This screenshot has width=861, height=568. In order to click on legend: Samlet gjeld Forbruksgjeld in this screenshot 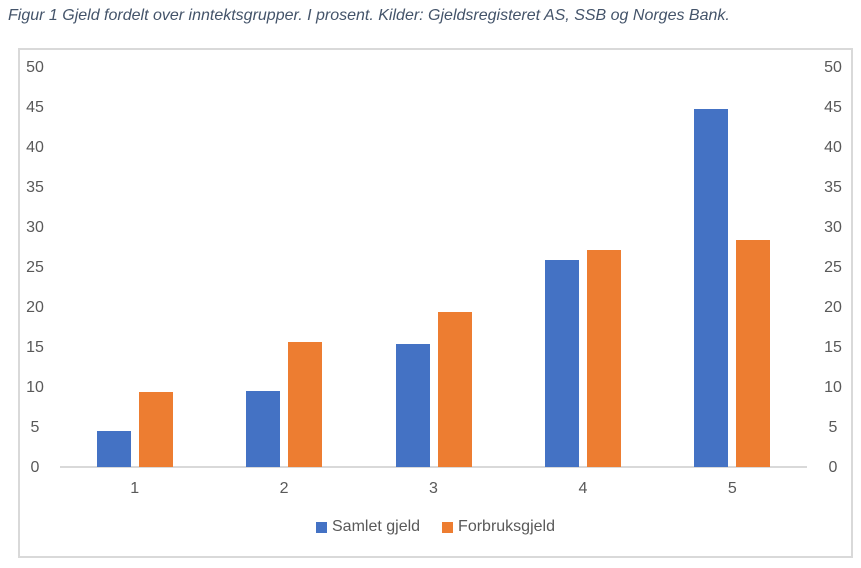, I will do `click(435, 527)`.